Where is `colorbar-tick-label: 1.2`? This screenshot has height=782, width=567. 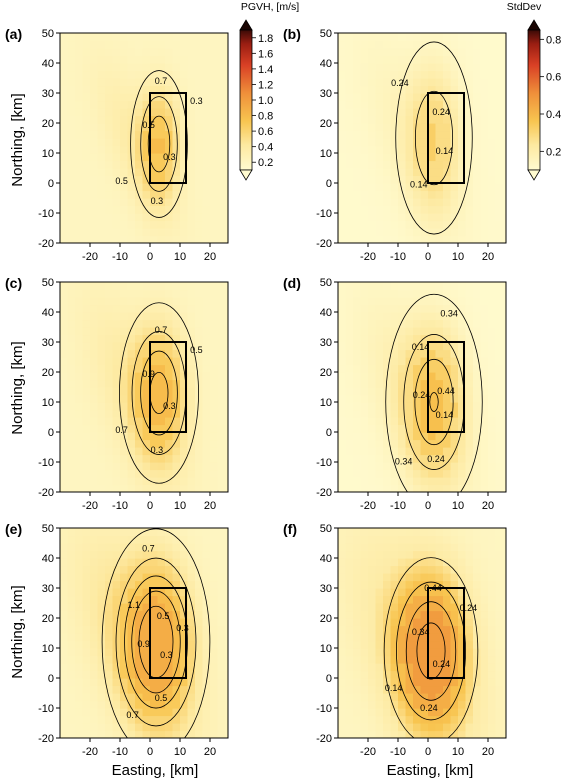 colorbar-tick-label: 1.2 is located at coordinates (265, 85).